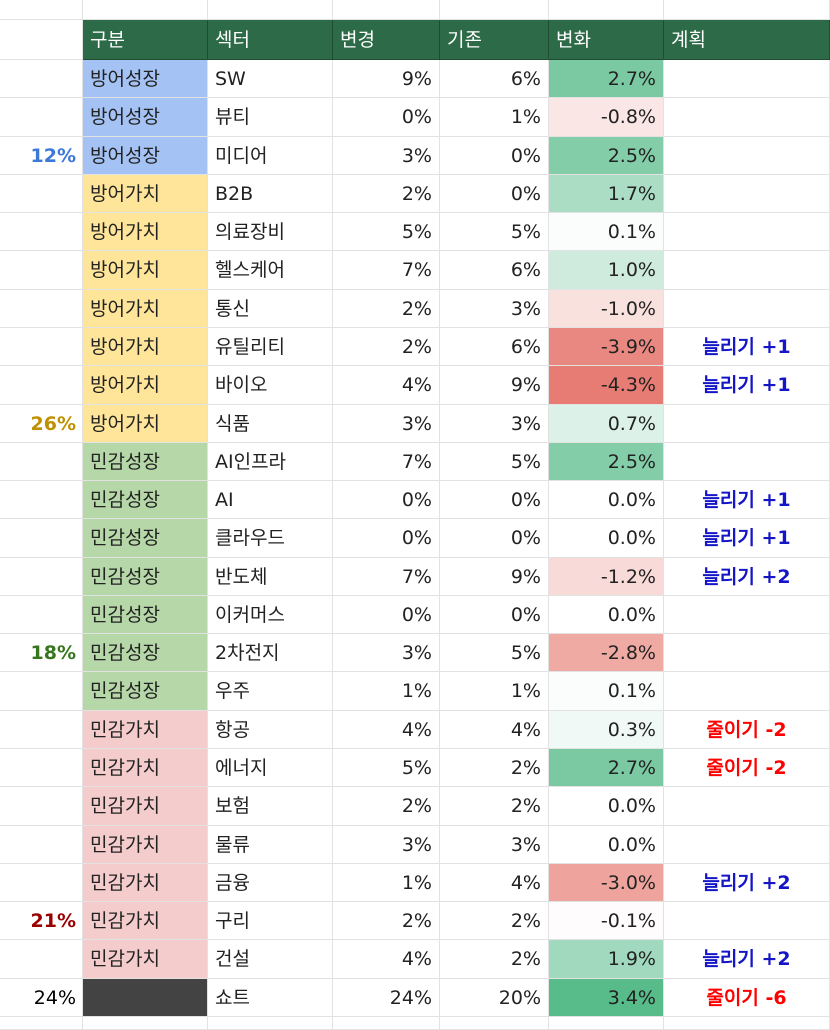  Describe the element at coordinates (270, 155) in the screenshot. I see `sector-cell: 미디어` at that location.